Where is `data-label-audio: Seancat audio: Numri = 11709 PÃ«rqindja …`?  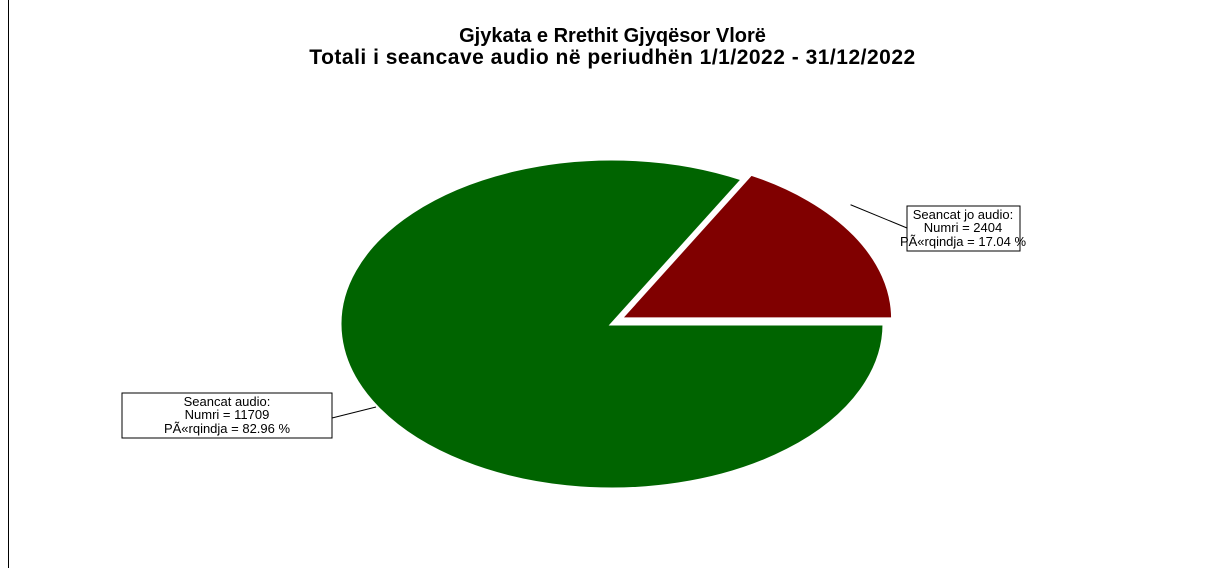
data-label-audio: Seancat audio: Numri = 11709 PÃ«rqindja … is located at coordinates (227, 415).